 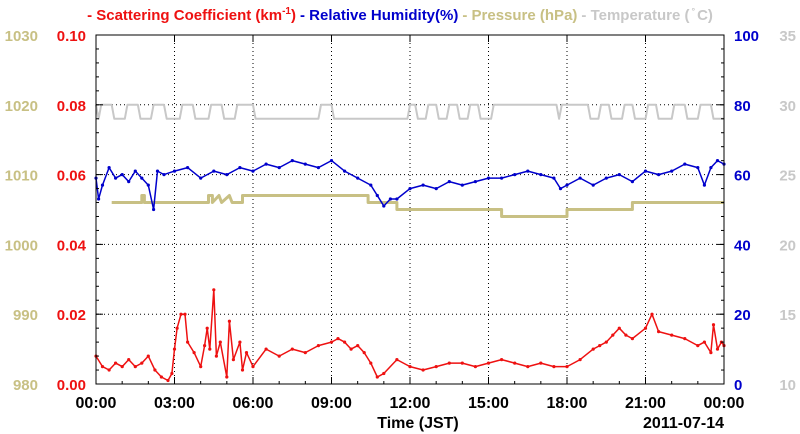 What do you see at coordinates (738, 385) in the screenshot?
I see `humidity-tick-label-0: 0` at bounding box center [738, 385].